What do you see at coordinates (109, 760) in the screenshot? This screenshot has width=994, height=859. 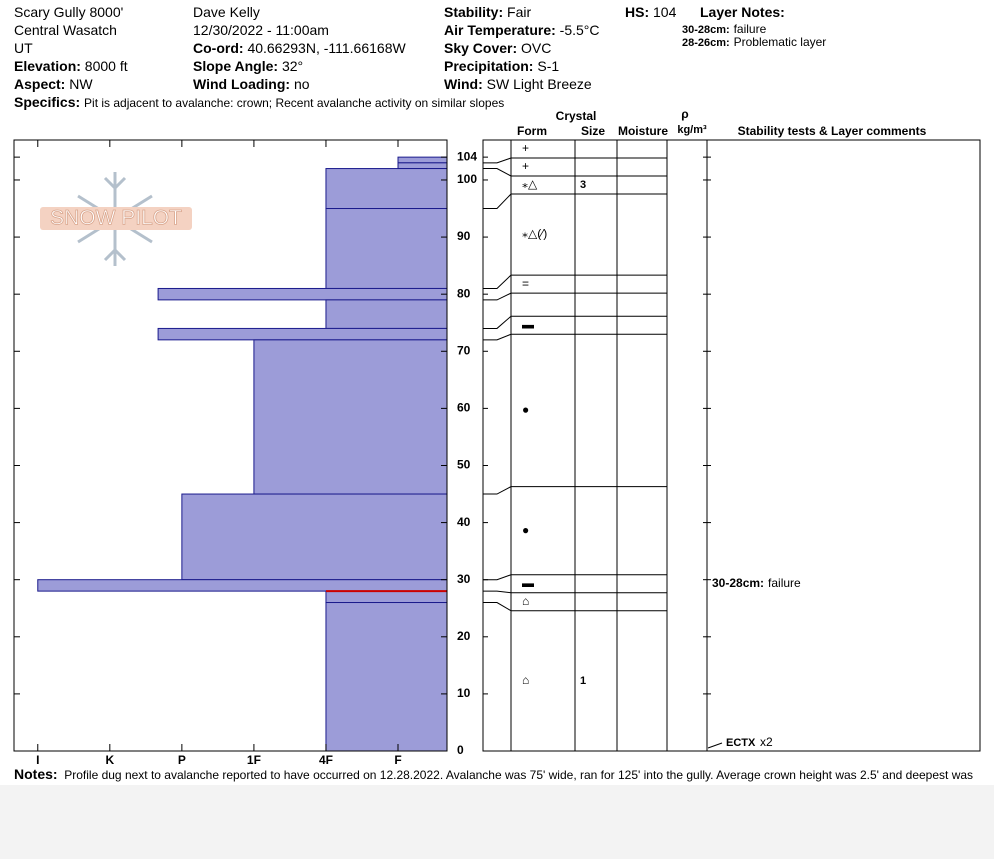 I see `x-tick-label: K` at bounding box center [109, 760].